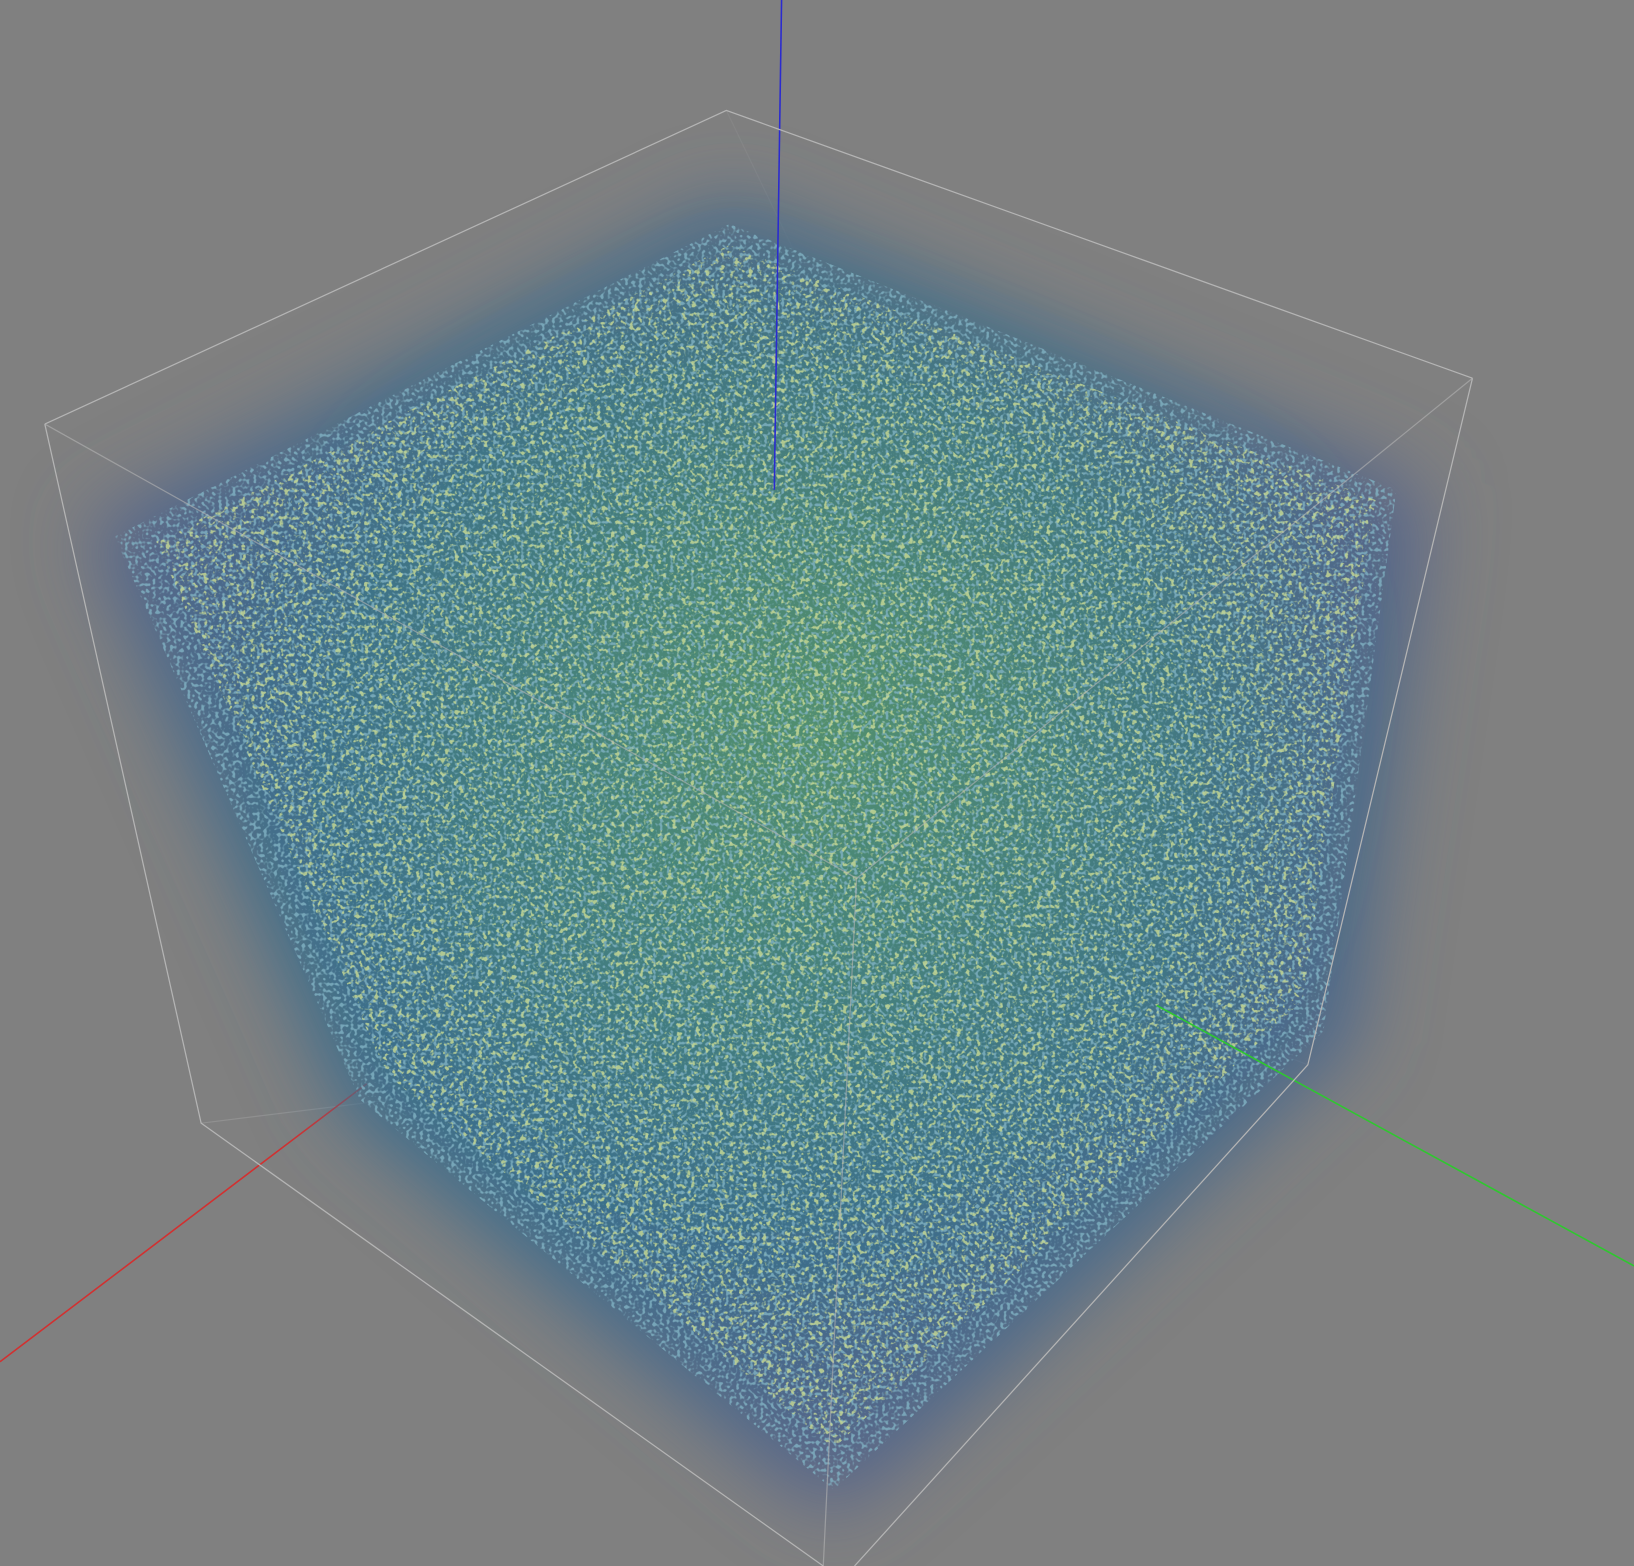 The height and width of the screenshot is (1566, 1634). Describe the element at coordinates (184, 1222) in the screenshot. I see `x-axis` at that location.